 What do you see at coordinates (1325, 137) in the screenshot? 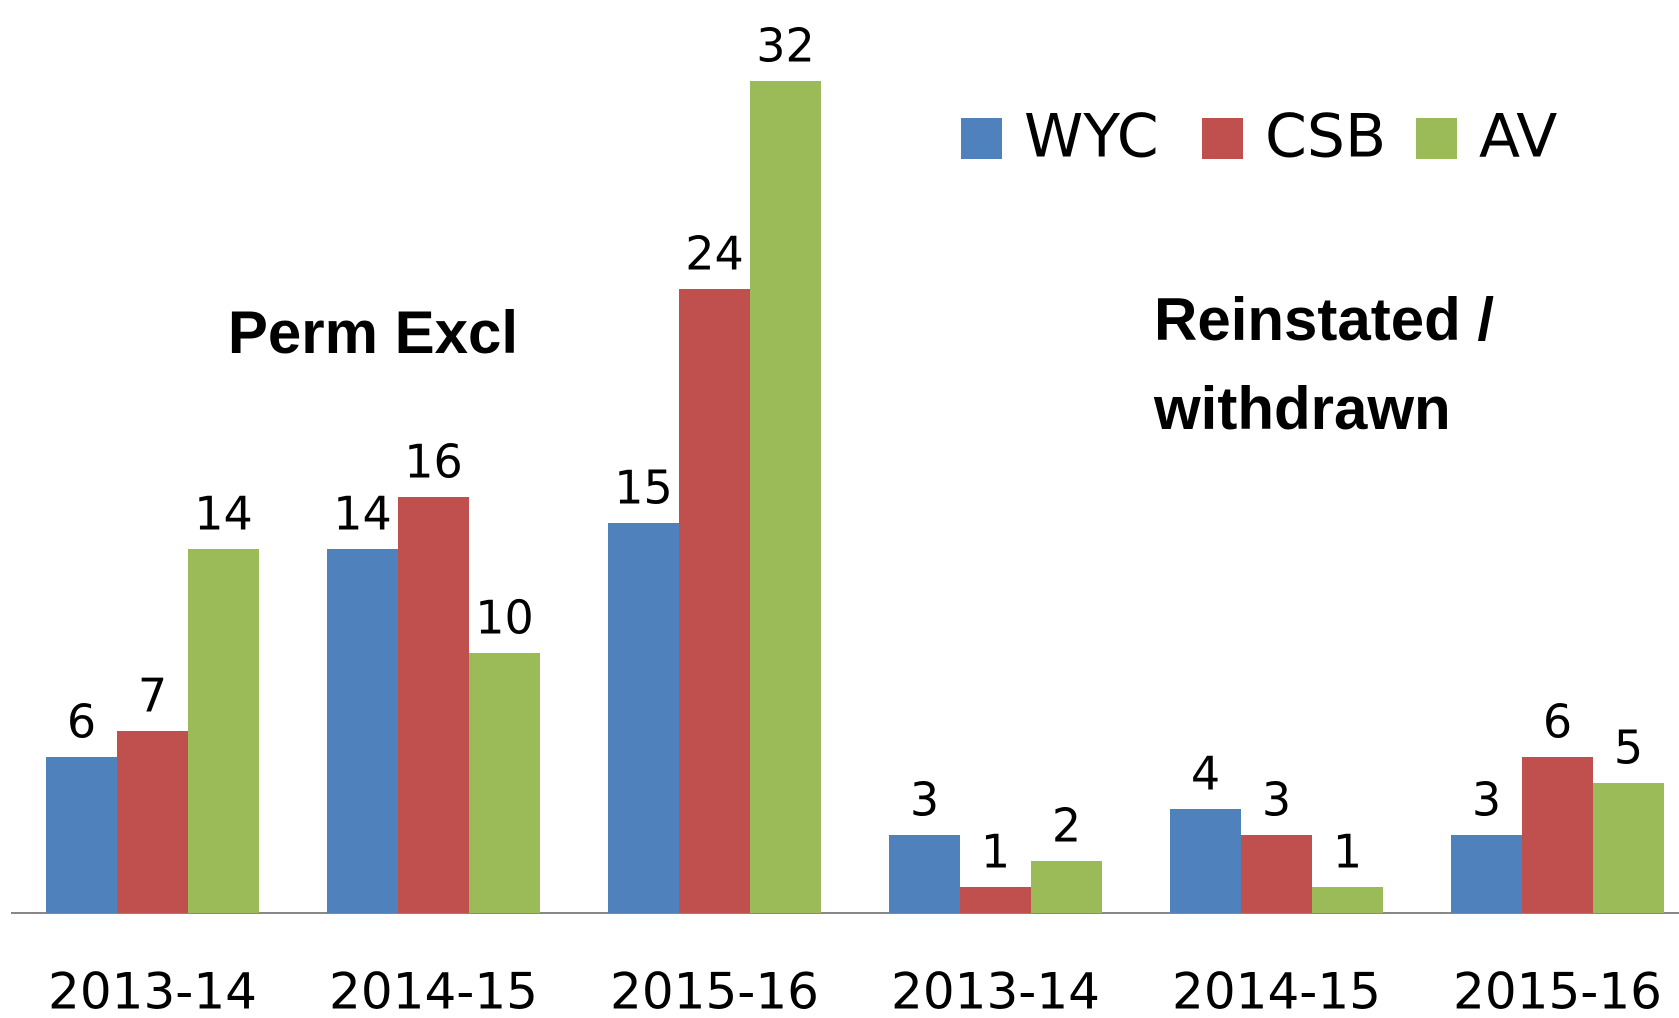
I see `legend-label: CSB` at bounding box center [1325, 137].